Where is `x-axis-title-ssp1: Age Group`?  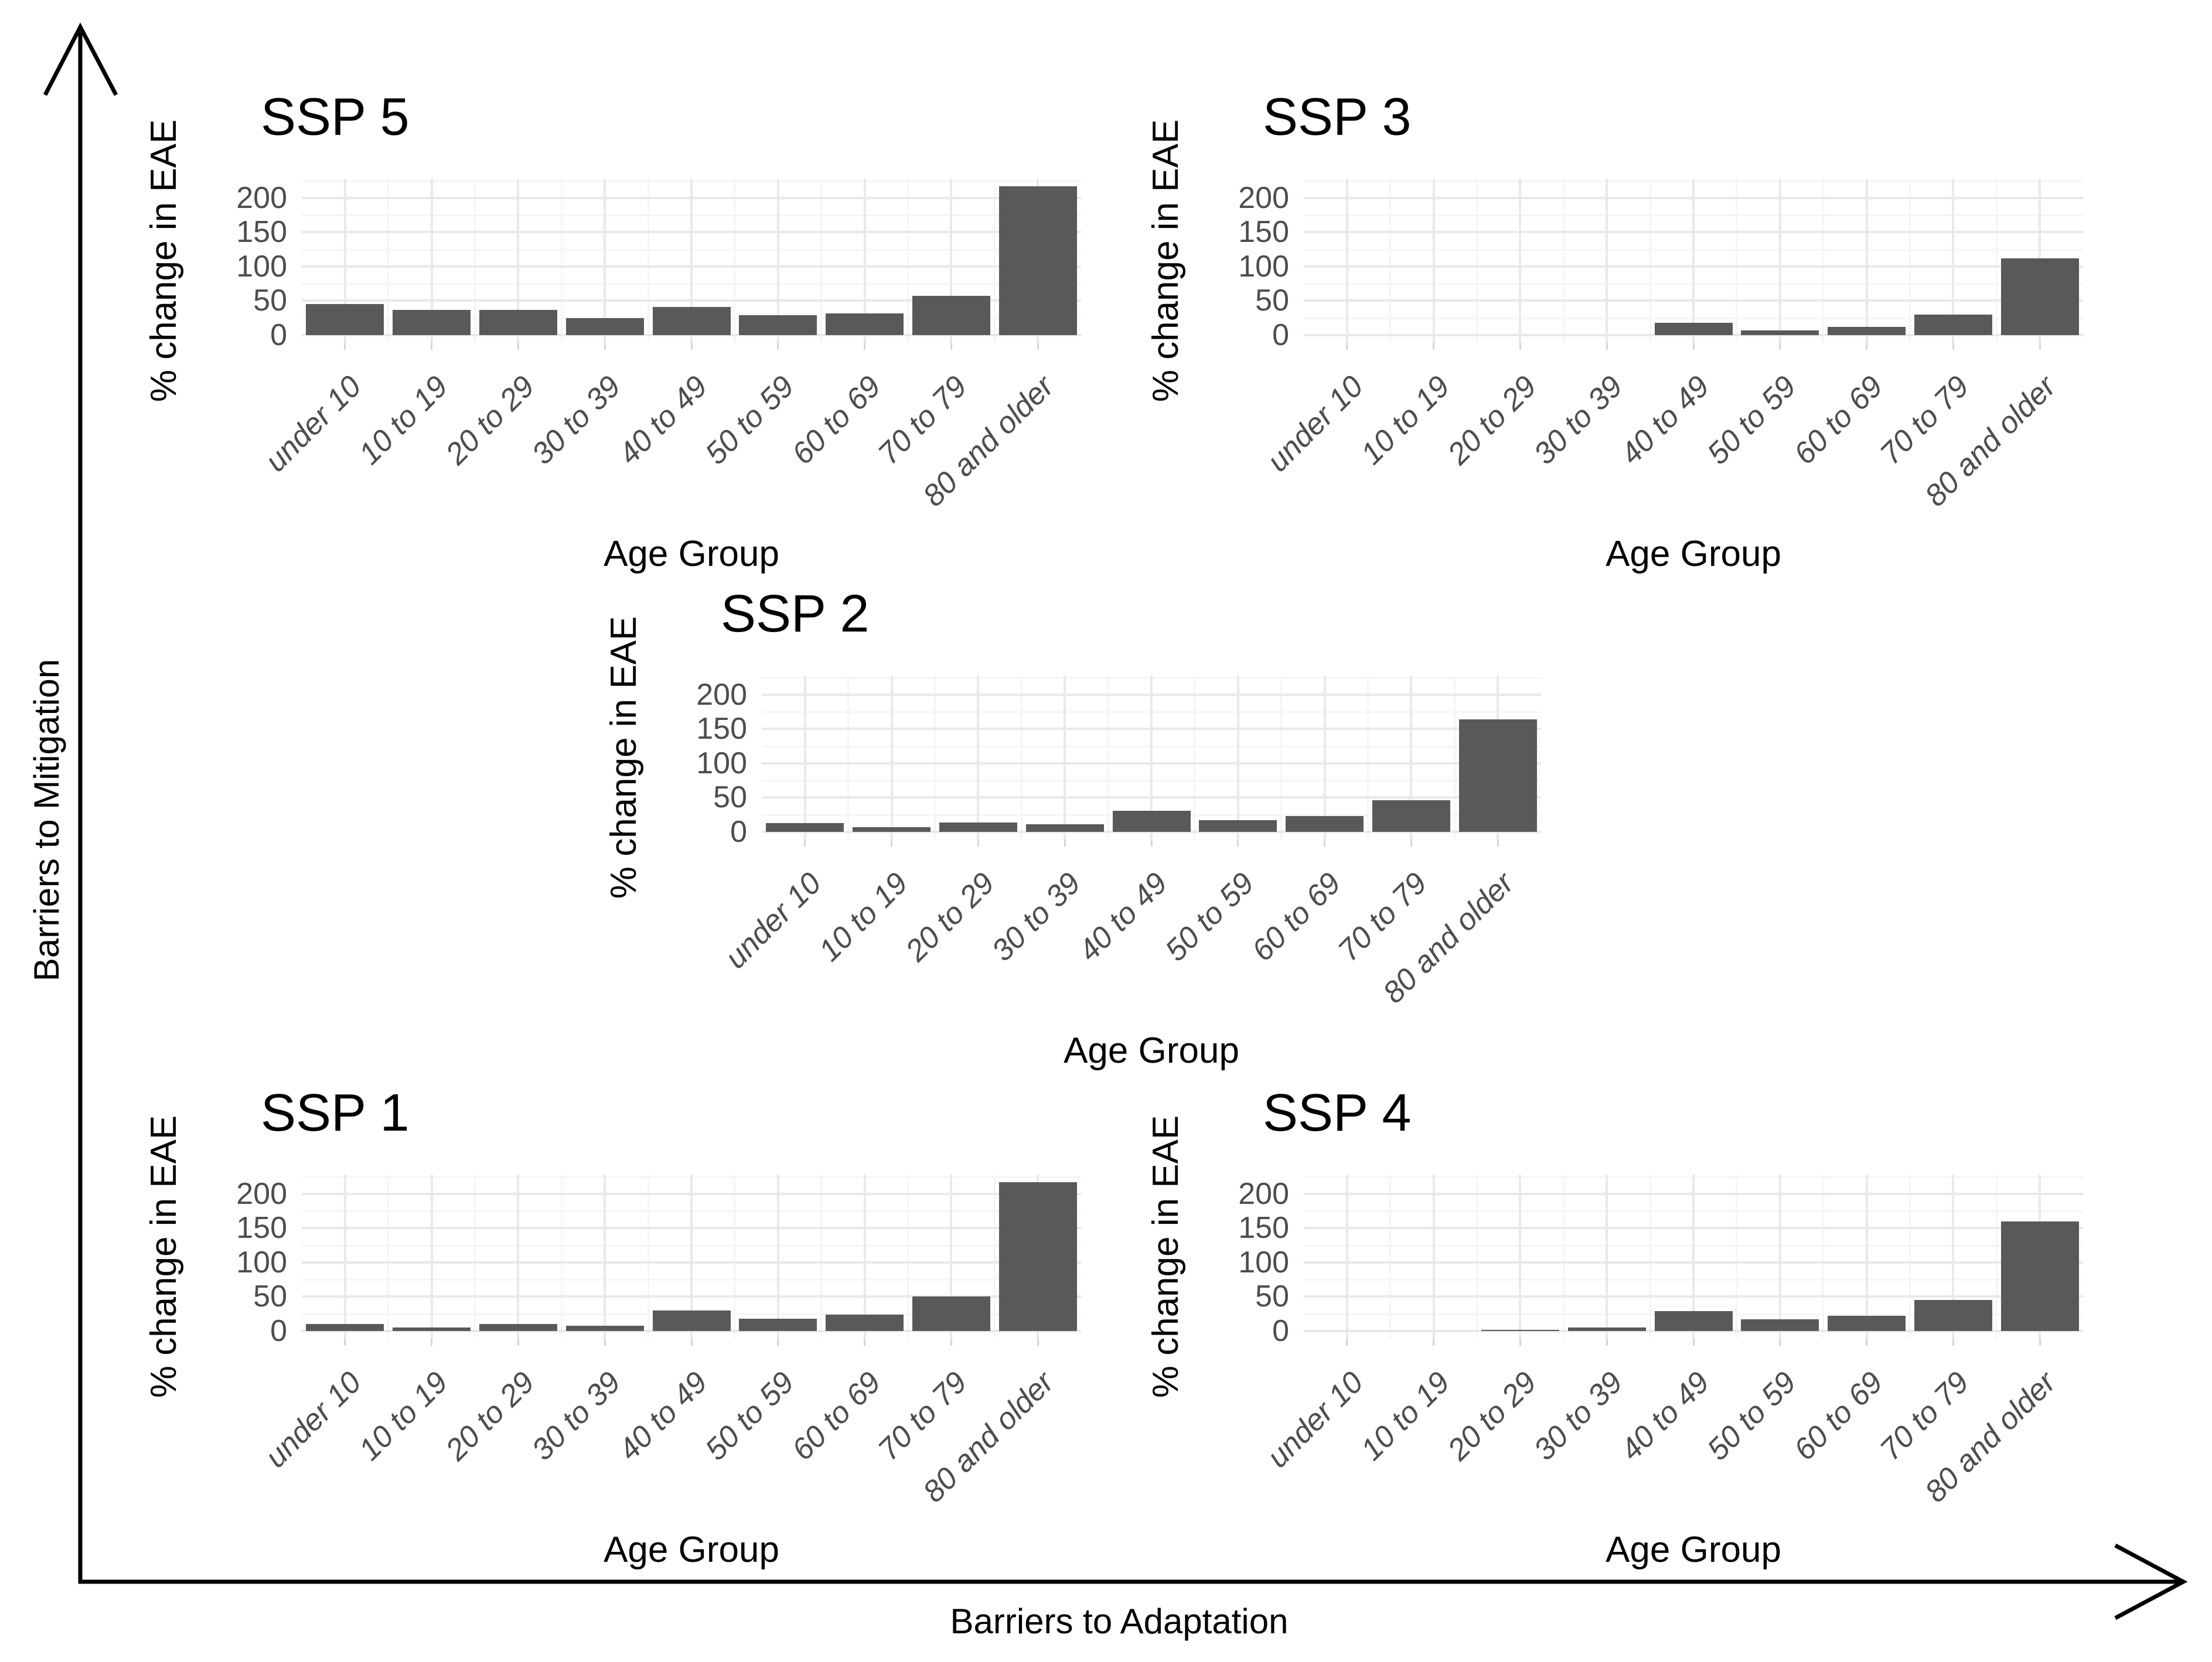 x-axis-title-ssp1: Age Group is located at coordinates (691, 1550).